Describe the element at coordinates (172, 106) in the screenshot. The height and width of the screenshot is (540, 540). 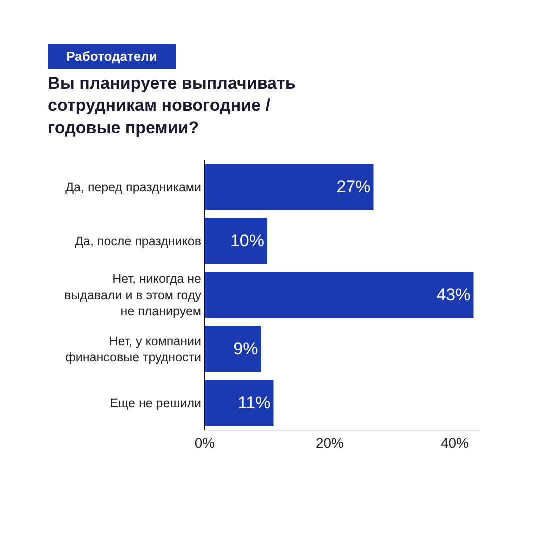
I see `chart-title: Вы планируете выплачивать сотрудникам новогодние / годовые премии?` at that location.